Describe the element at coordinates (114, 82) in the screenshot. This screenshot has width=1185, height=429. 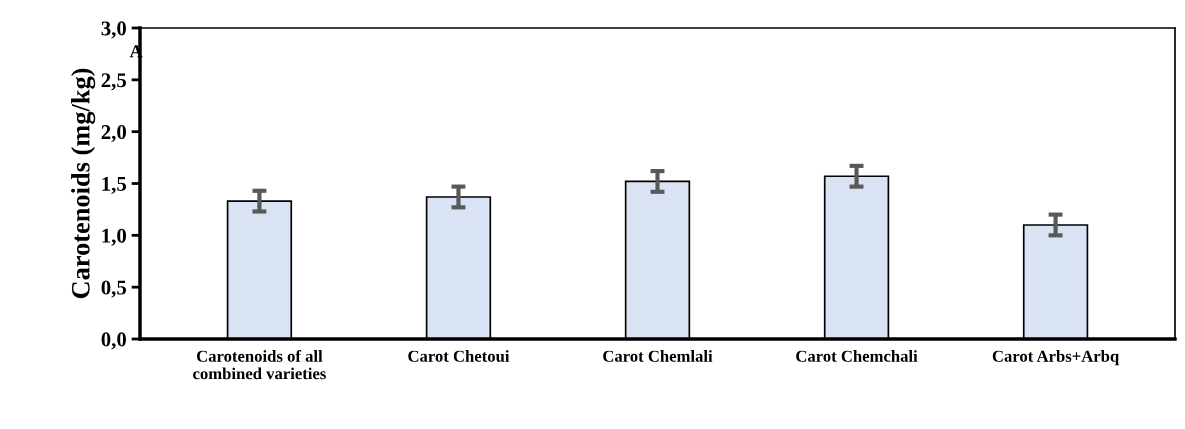
I see `y-tick-label: 2,5` at that location.